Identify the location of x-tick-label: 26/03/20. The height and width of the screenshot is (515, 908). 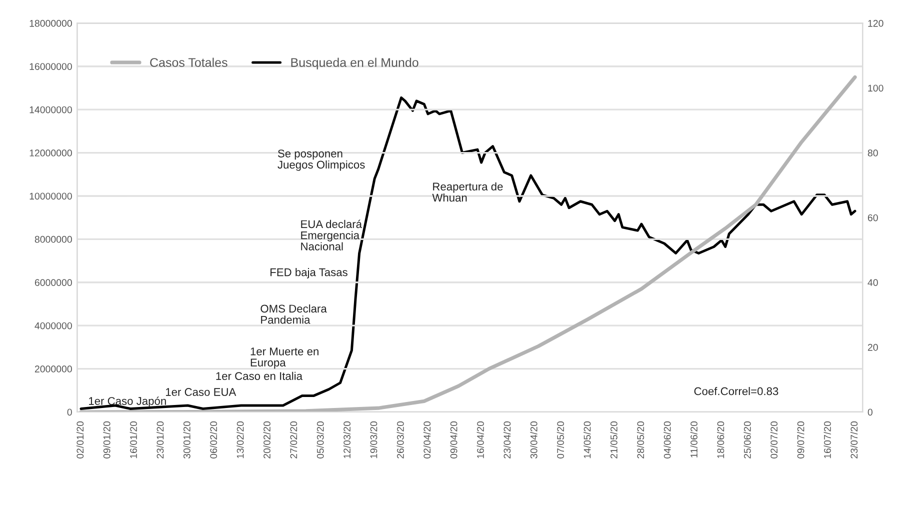
(400, 439).